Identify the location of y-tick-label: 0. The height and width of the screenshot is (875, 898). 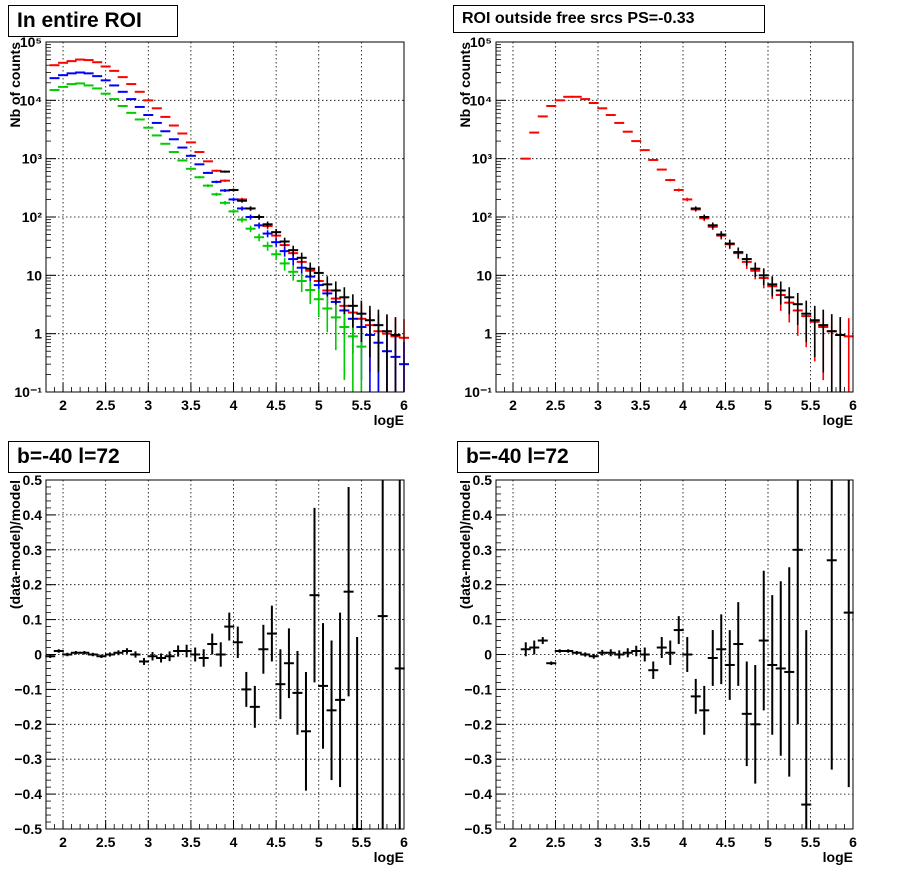
(488, 655).